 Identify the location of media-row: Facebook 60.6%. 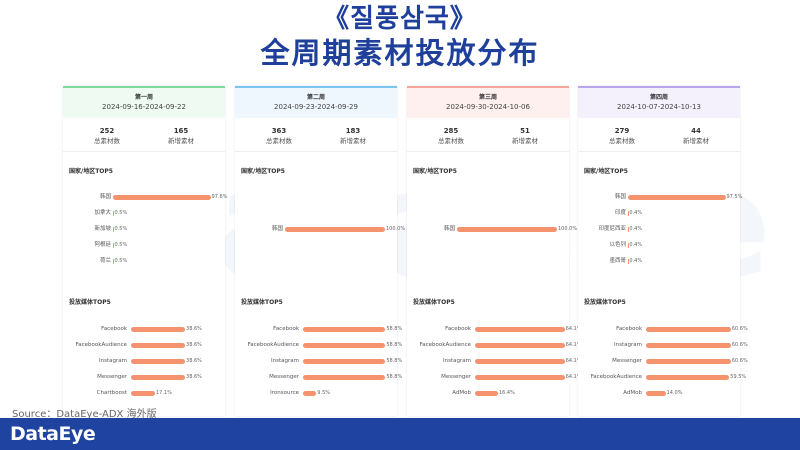
(663, 329).